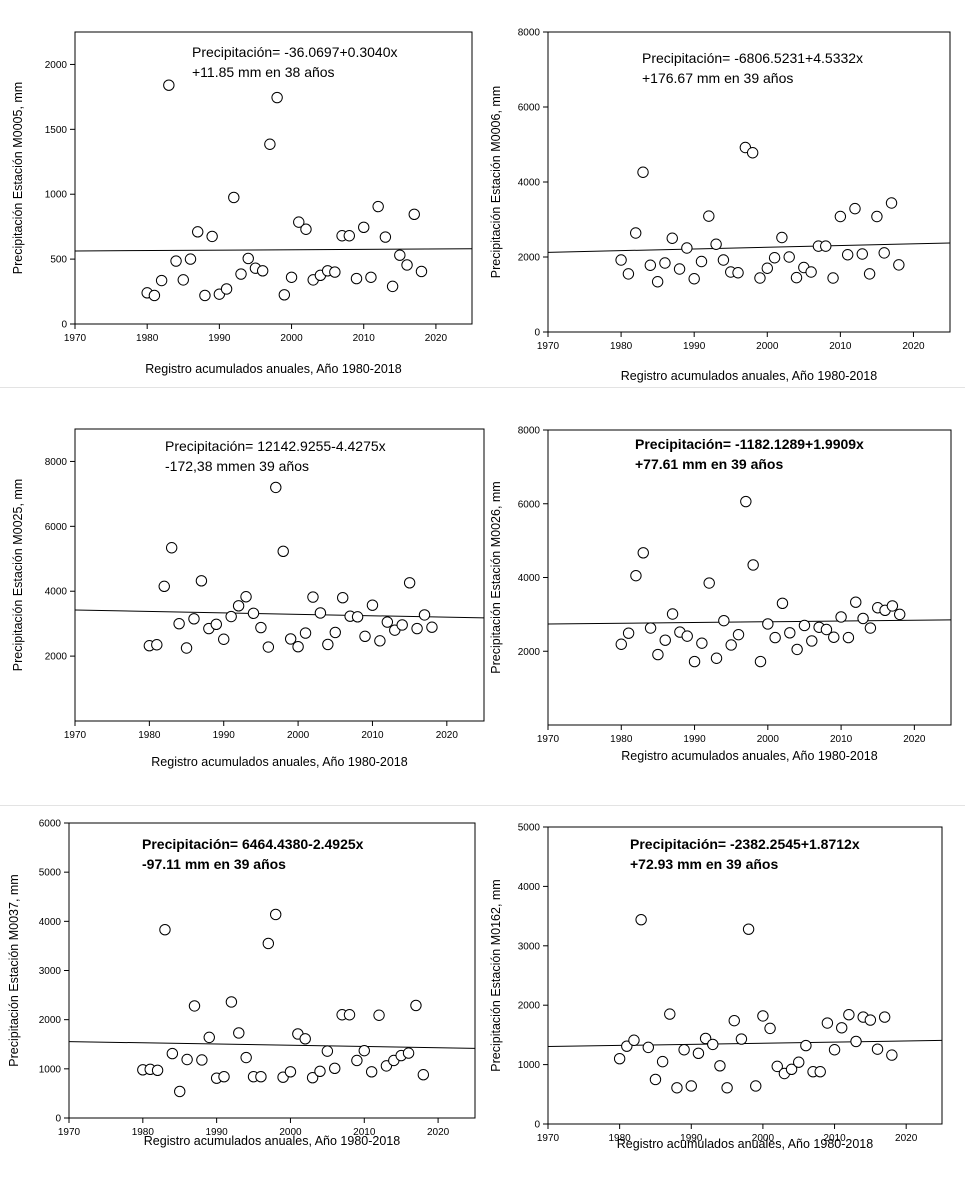  What do you see at coordinates (56, 130) in the screenshot?
I see `y-tick-label: 1500` at bounding box center [56, 130].